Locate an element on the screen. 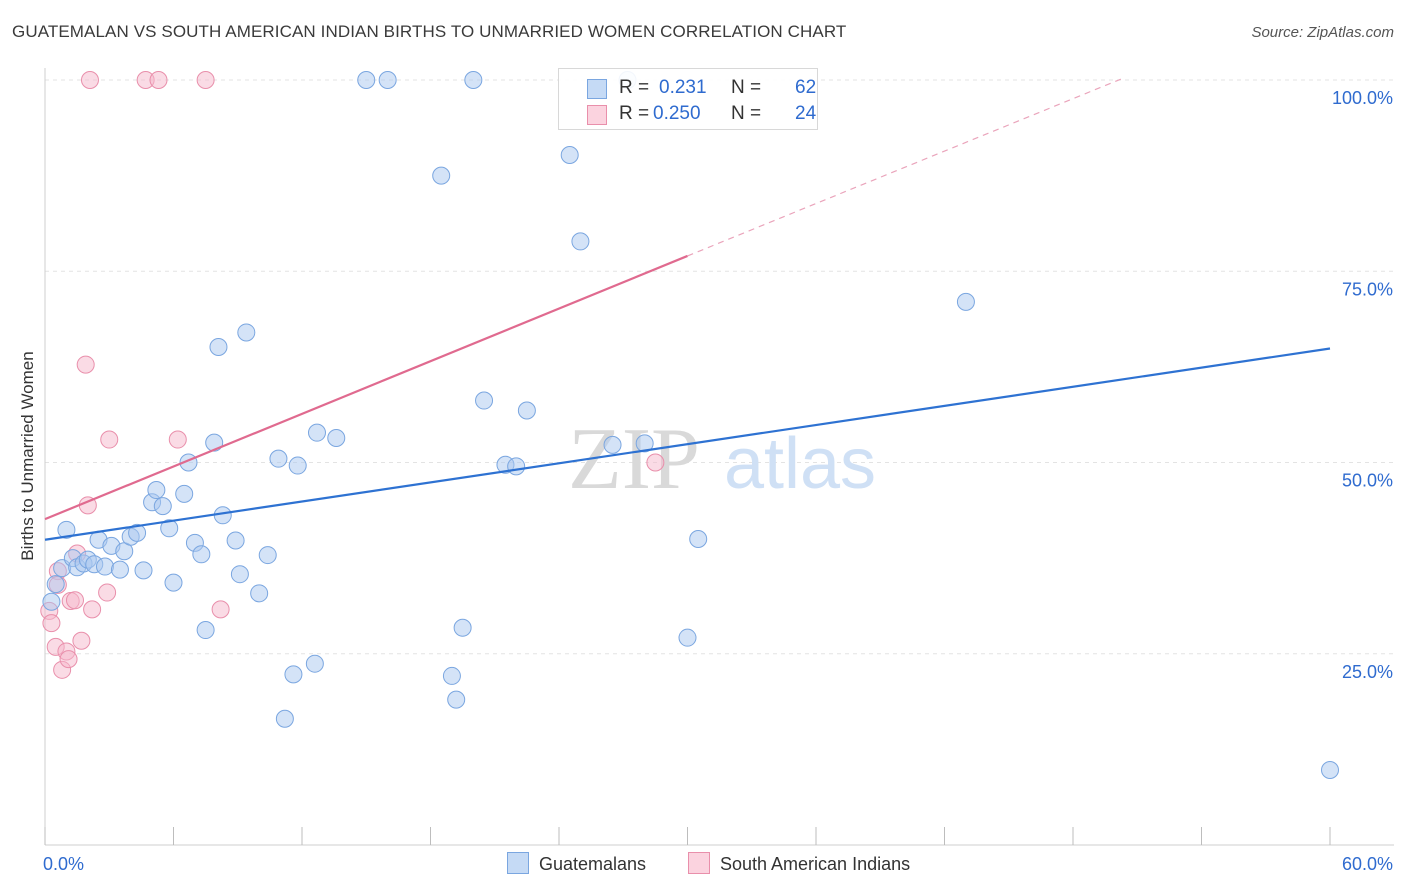  legend-swatch-blue is located at coordinates (597, 89).